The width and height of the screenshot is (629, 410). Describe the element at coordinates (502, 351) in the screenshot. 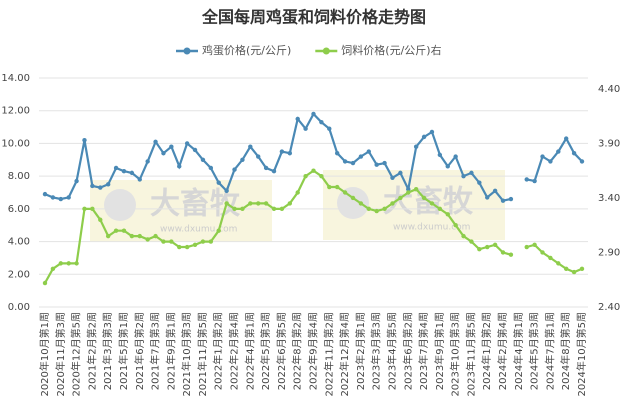

I see `x-tick-label: 2024年2月第4周` at that location.